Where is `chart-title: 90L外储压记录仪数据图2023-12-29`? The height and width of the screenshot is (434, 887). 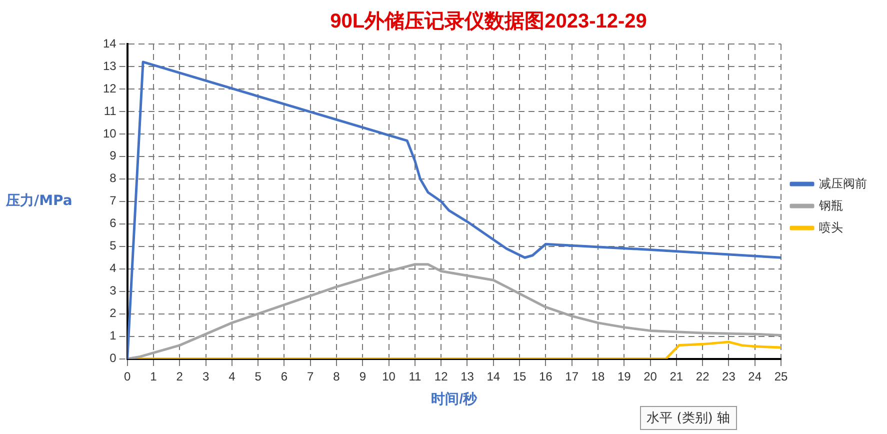
chart-title: 90L外储压记录仪数据图2023-12-29 is located at coordinates (488, 21).